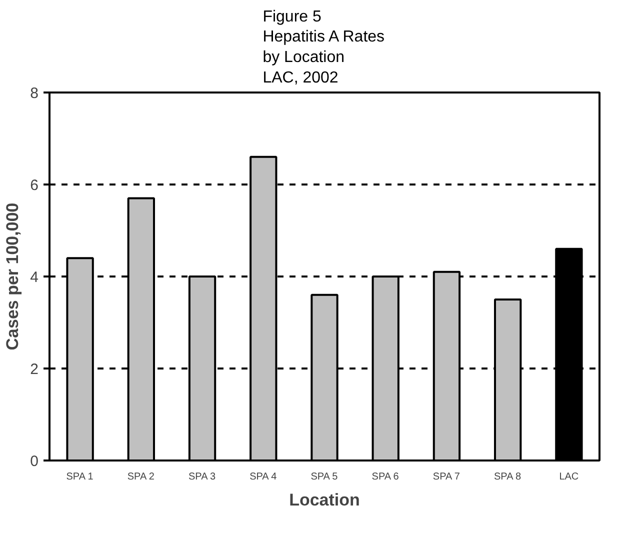 The width and height of the screenshot is (627, 550). What do you see at coordinates (34, 369) in the screenshot?
I see `y-tick-label: 2` at bounding box center [34, 369].